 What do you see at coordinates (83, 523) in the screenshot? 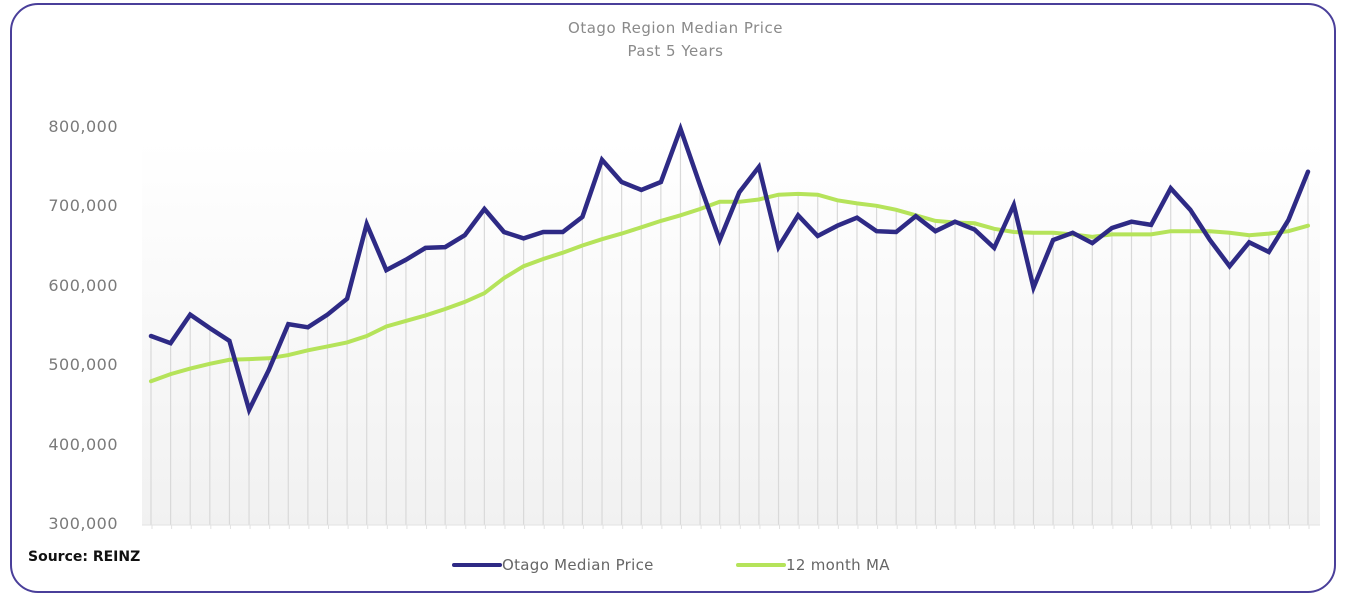
I see `y-tick-label: 300,000` at bounding box center [83, 523].